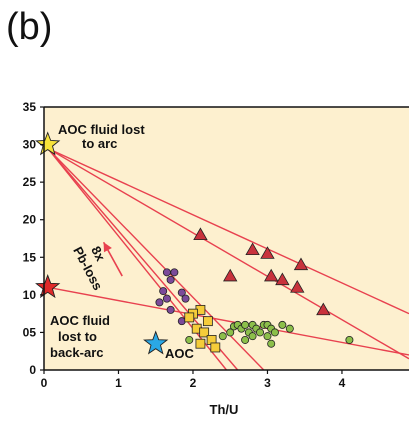 This screenshot has width=409, height=426. Describe the element at coordinates (224, 409) in the screenshot. I see `x-axis-label: Th/U` at that location.